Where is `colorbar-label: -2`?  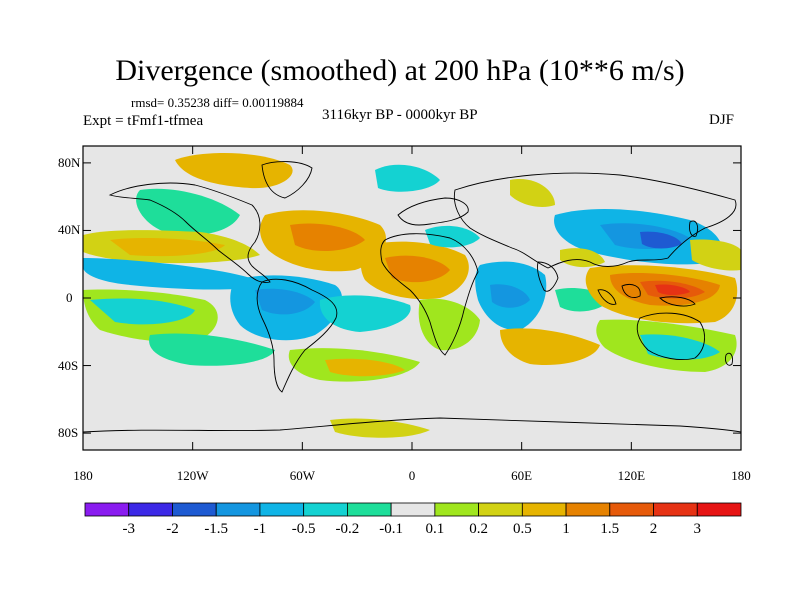
colorbar-label: -2 is located at coordinates (172, 529).